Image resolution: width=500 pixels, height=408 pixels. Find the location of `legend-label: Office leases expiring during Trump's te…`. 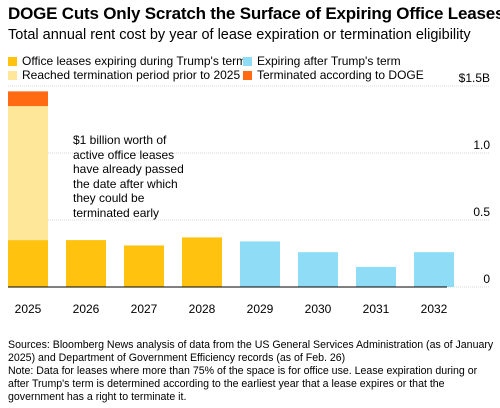

legend-label: Office leases expiring during Trump's te… is located at coordinates (134, 61).